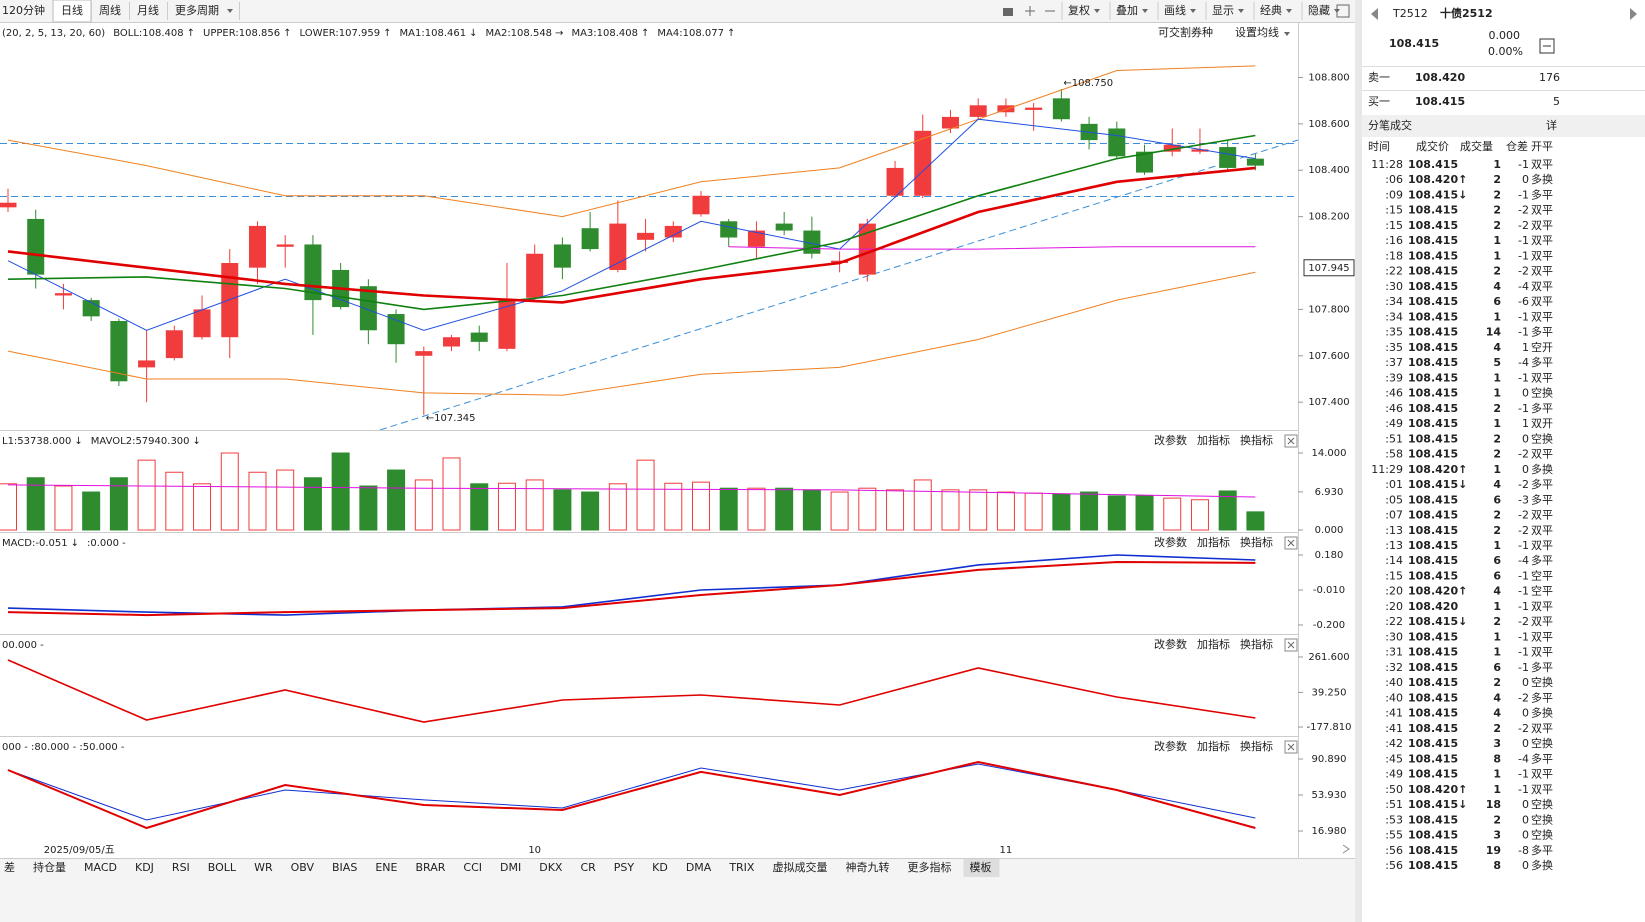 This screenshot has height=922, width=1645. Describe the element at coordinates (241, 33) in the screenshot. I see `indicator-value: UPPER:108.856` at that location.